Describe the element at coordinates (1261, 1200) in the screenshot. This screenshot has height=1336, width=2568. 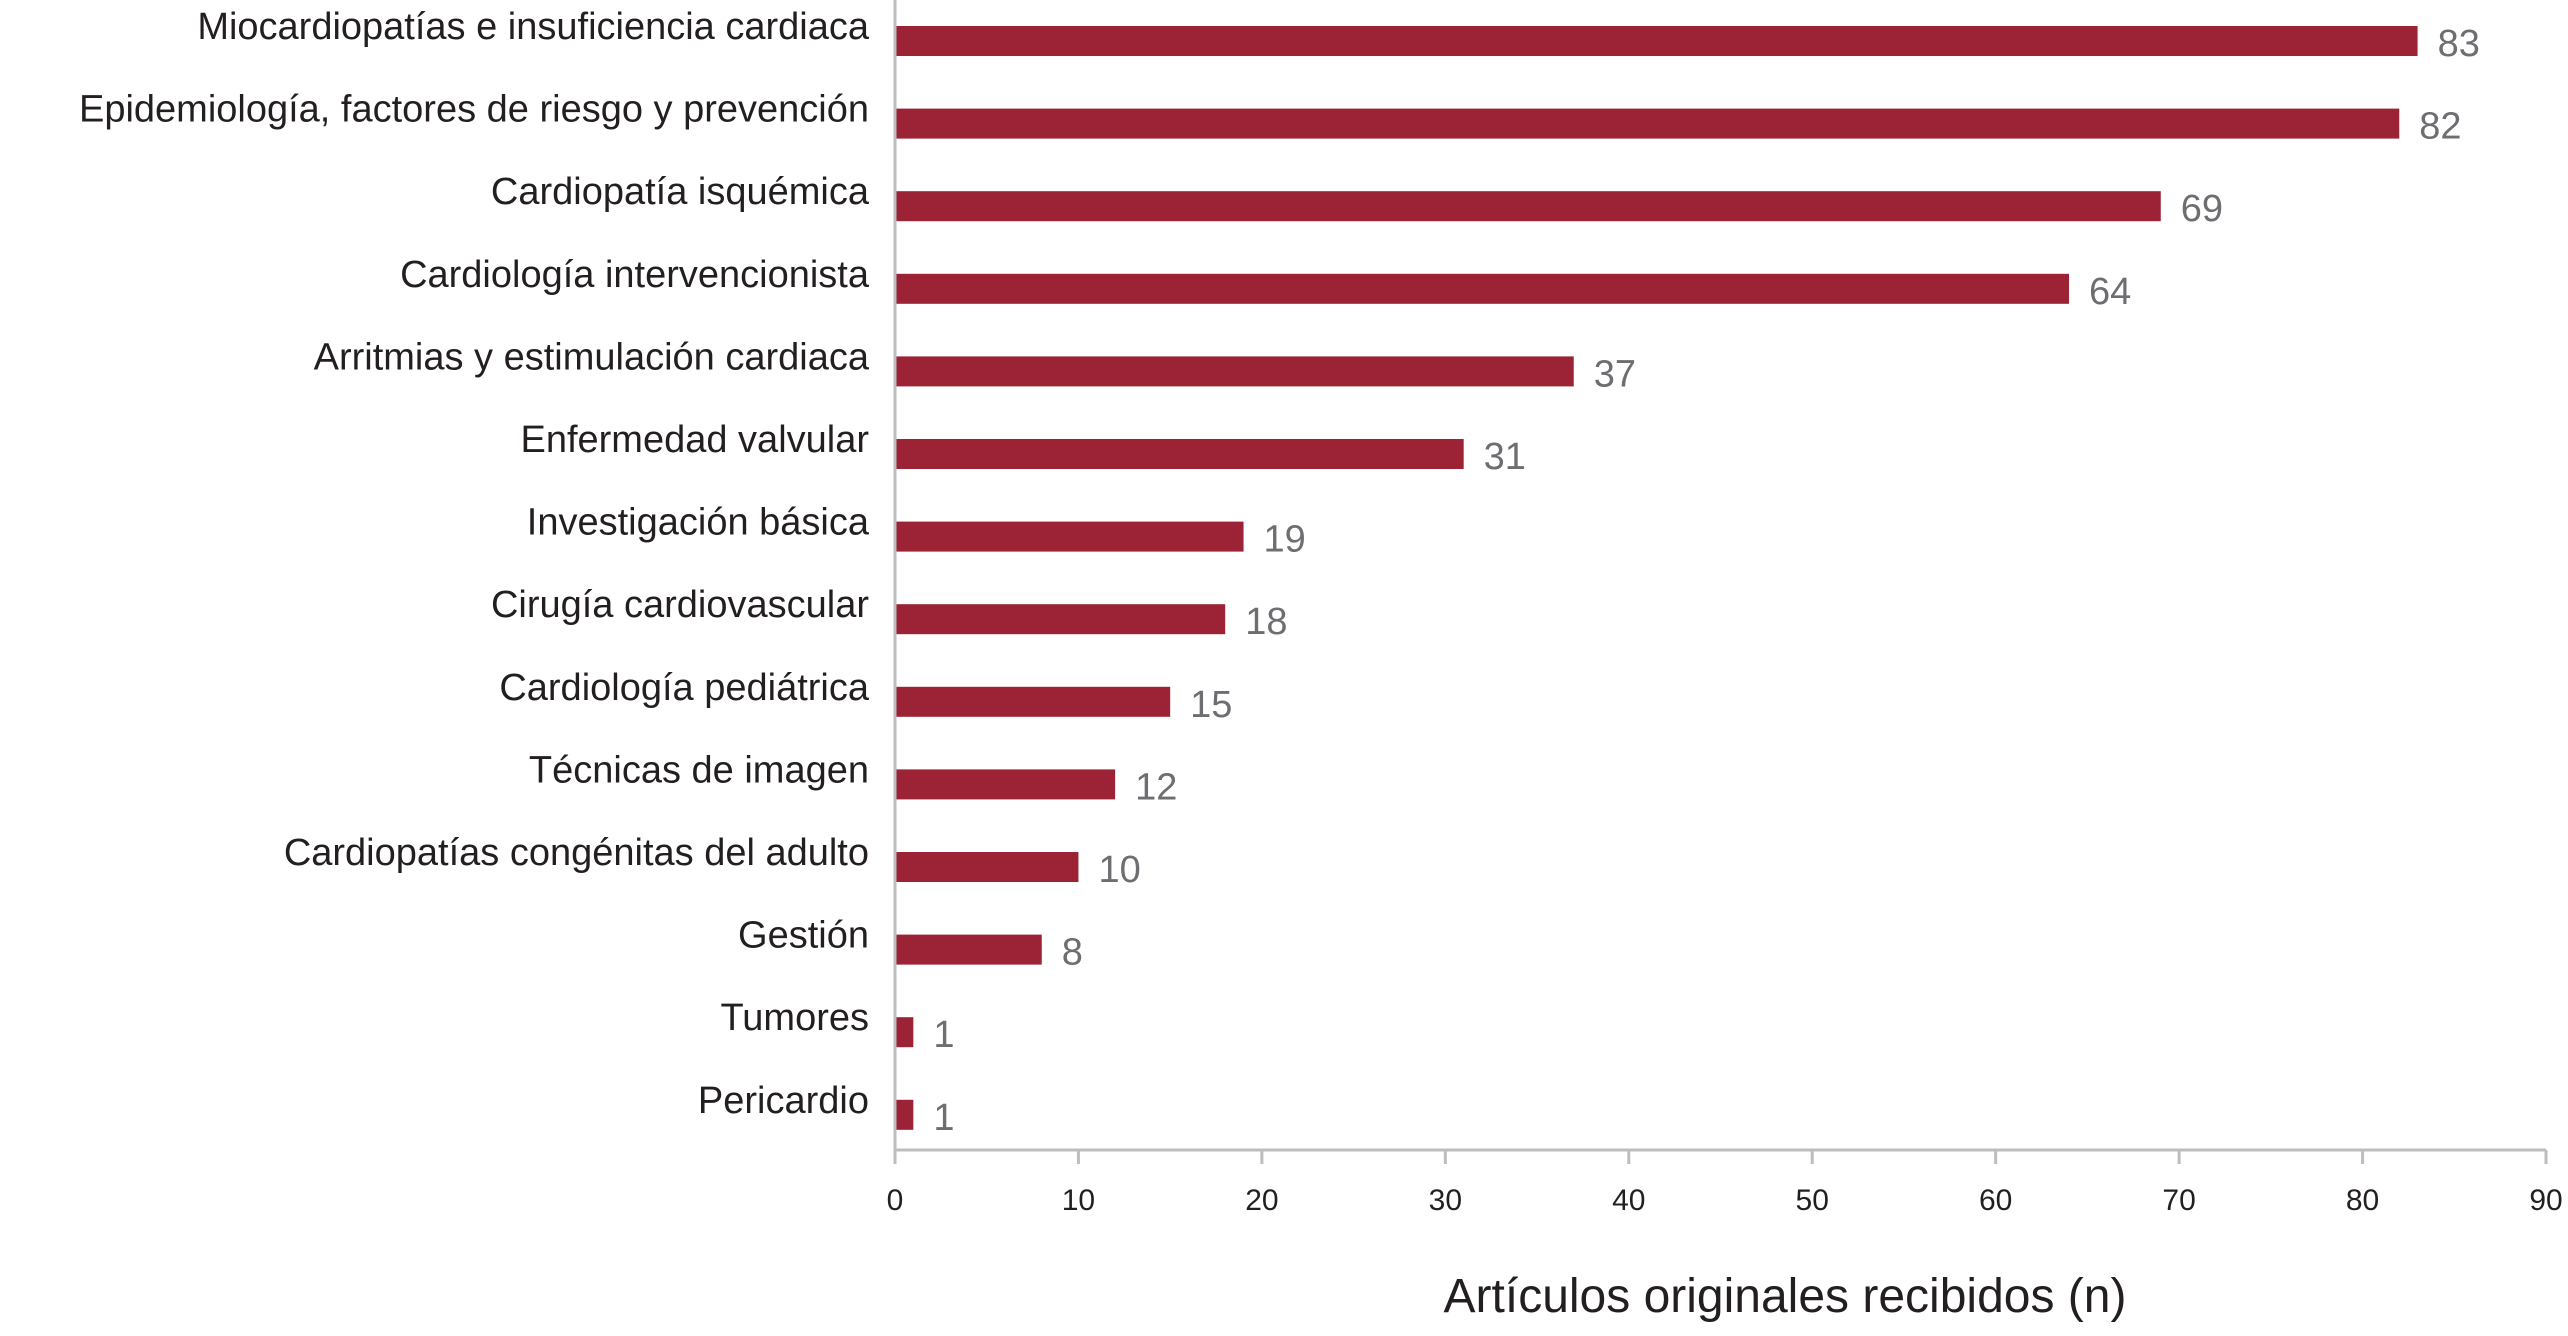
I see `x-tick-label: 20` at that location.